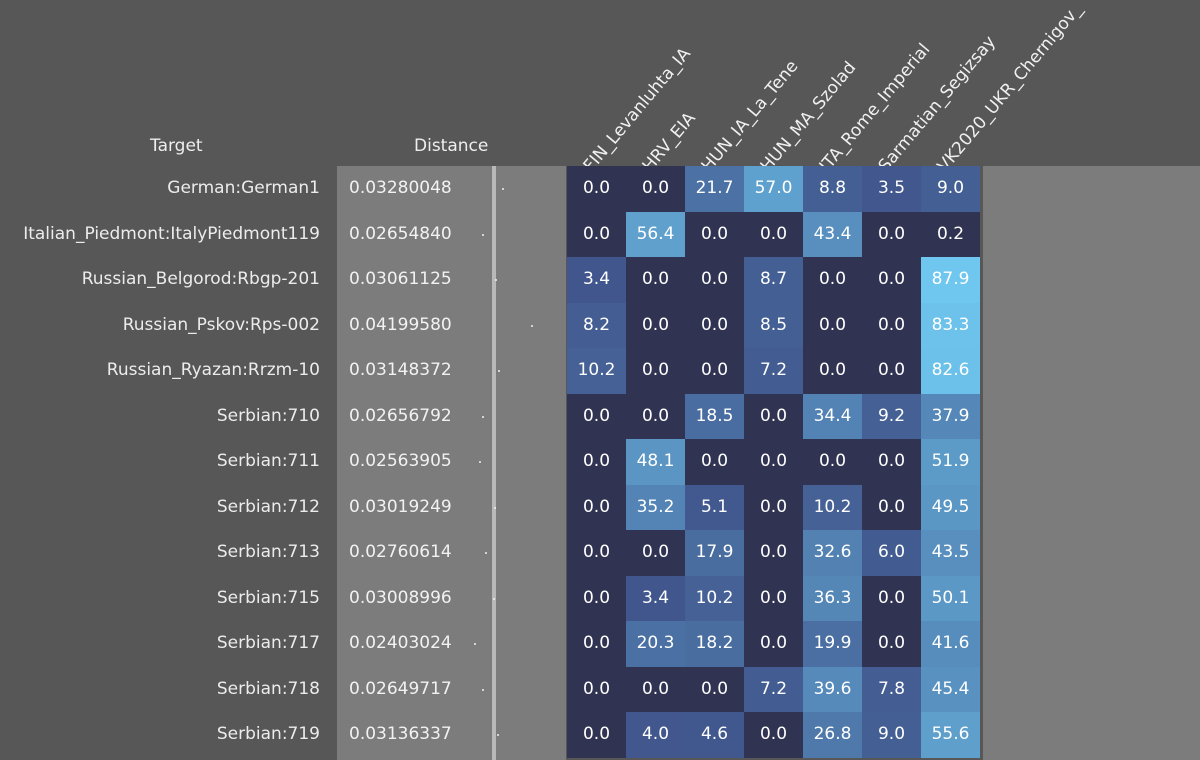 The image size is (1200, 760). What do you see at coordinates (950, 507) in the screenshot?
I see `heatmap-cell: 49.5` at bounding box center [950, 507].